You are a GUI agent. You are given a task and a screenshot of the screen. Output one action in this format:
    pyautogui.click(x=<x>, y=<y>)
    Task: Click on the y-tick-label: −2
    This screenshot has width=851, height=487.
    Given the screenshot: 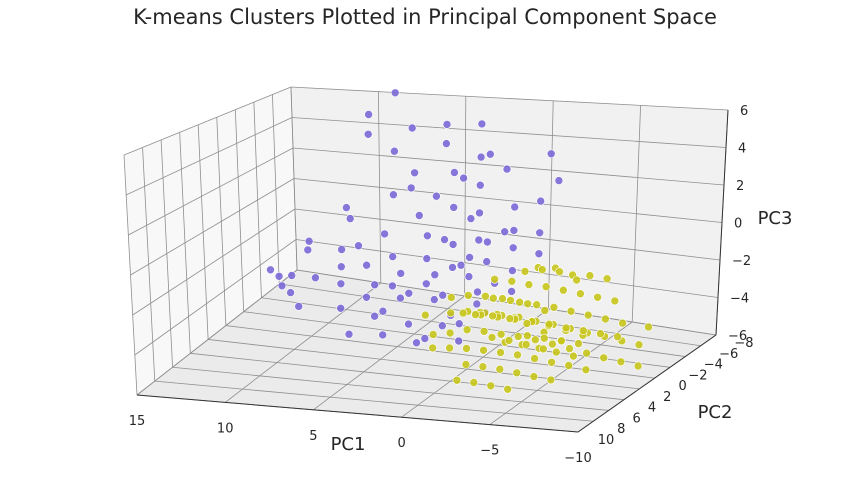 What is the action you would take?
    pyautogui.click(x=697, y=375)
    